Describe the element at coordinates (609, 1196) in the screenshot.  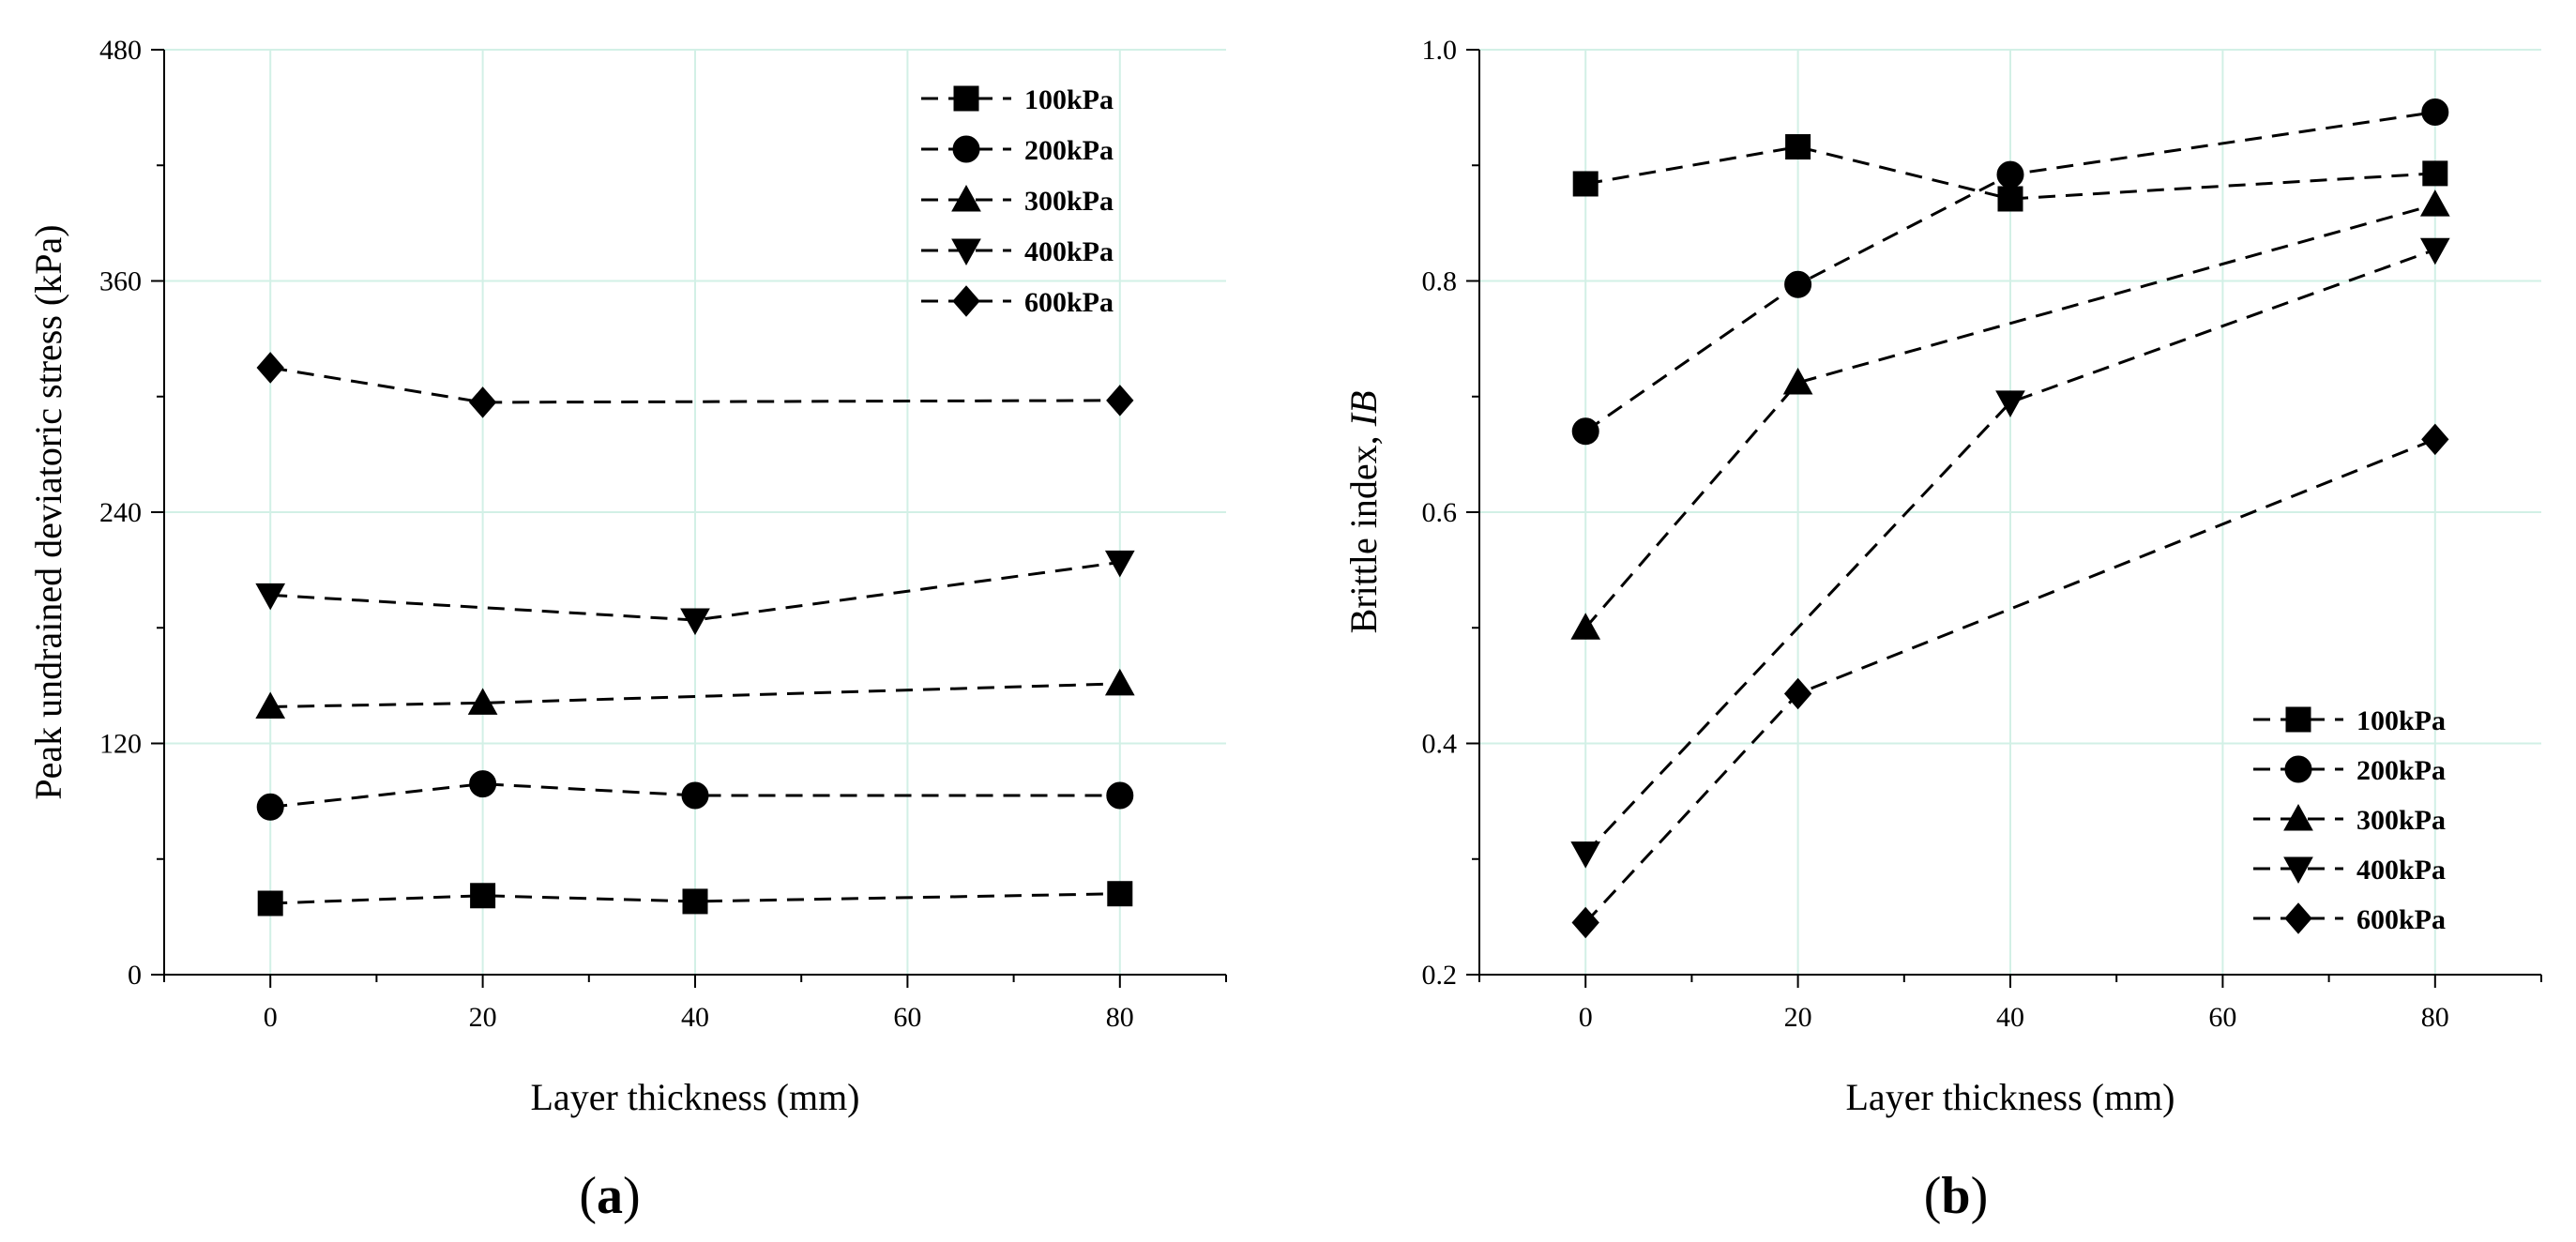
I see `panel-label: (a)` at that location.